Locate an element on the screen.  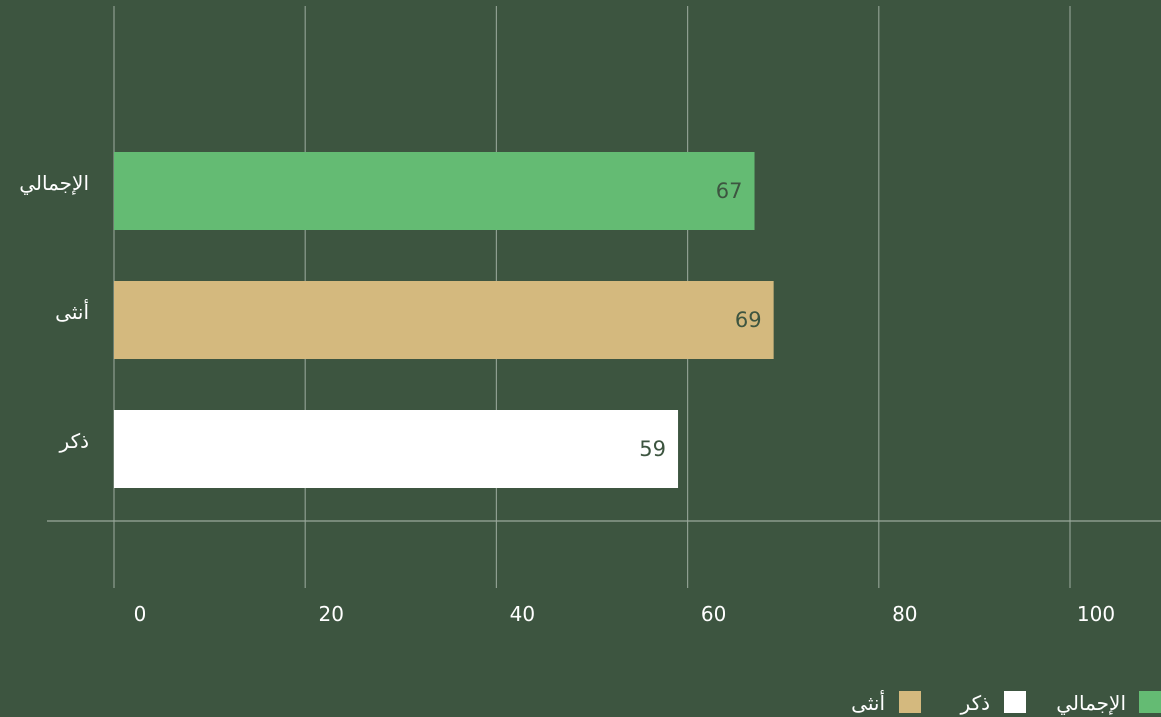
legend-label: ذكر is located at coordinates (975, 703).